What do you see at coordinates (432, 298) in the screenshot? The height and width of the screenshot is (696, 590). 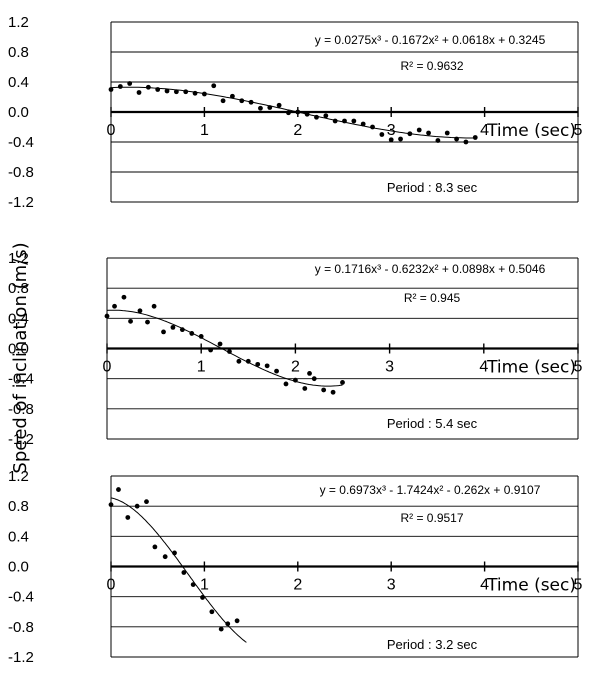 I see `r-squared-label: R² = 0.945` at bounding box center [432, 298].